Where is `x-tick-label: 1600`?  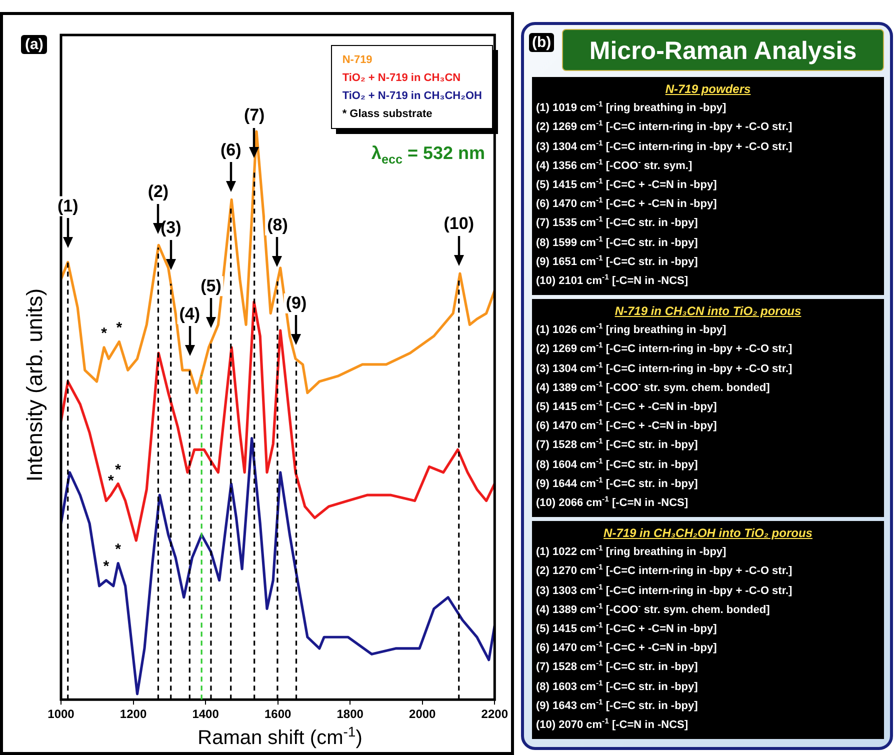 x-tick-label: 1600 is located at coordinates (278, 714).